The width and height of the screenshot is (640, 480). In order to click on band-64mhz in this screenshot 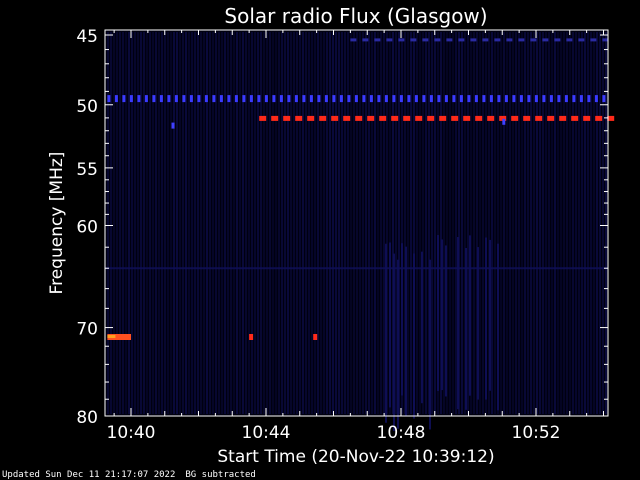, I will do `click(356, 268)`.